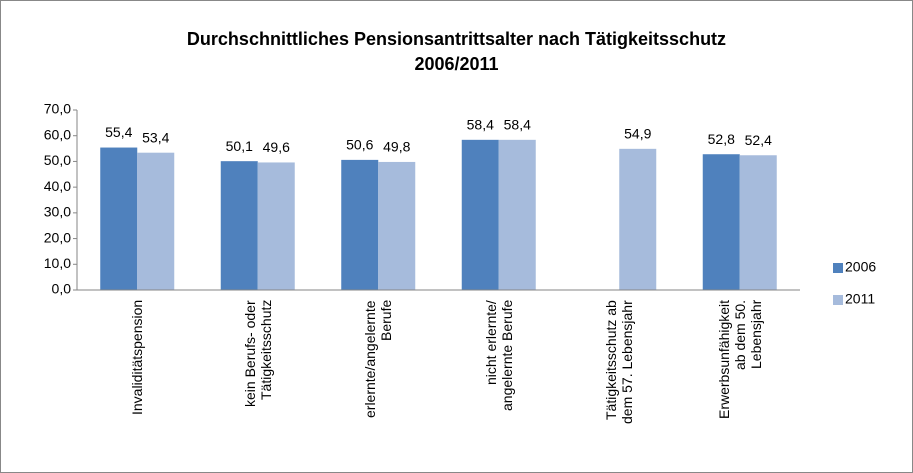  Describe the element at coordinates (498, 356) in the screenshot. I see `x-tick-label: nicht erlernte/ angelernte Berufe` at that location.